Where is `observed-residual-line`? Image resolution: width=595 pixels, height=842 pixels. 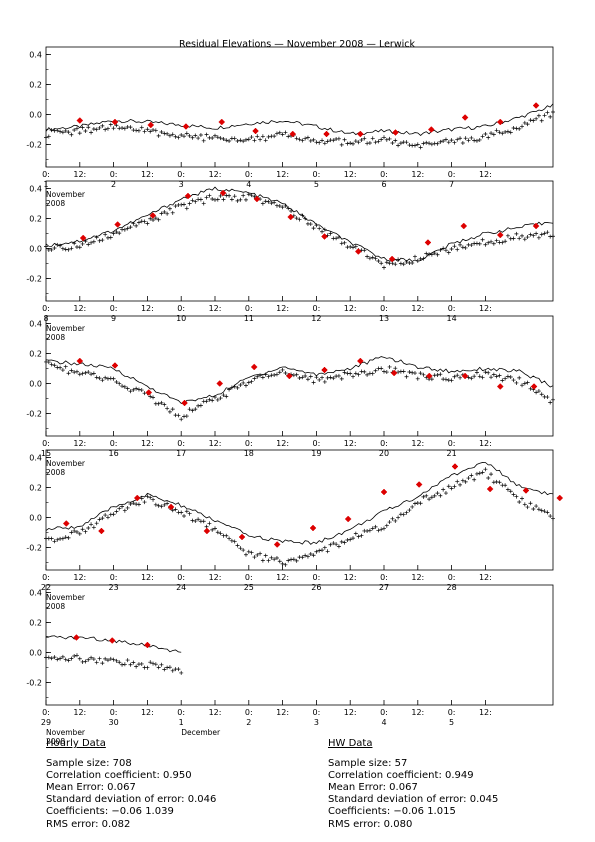 observed-residual-line is located at coordinates (299, 119).